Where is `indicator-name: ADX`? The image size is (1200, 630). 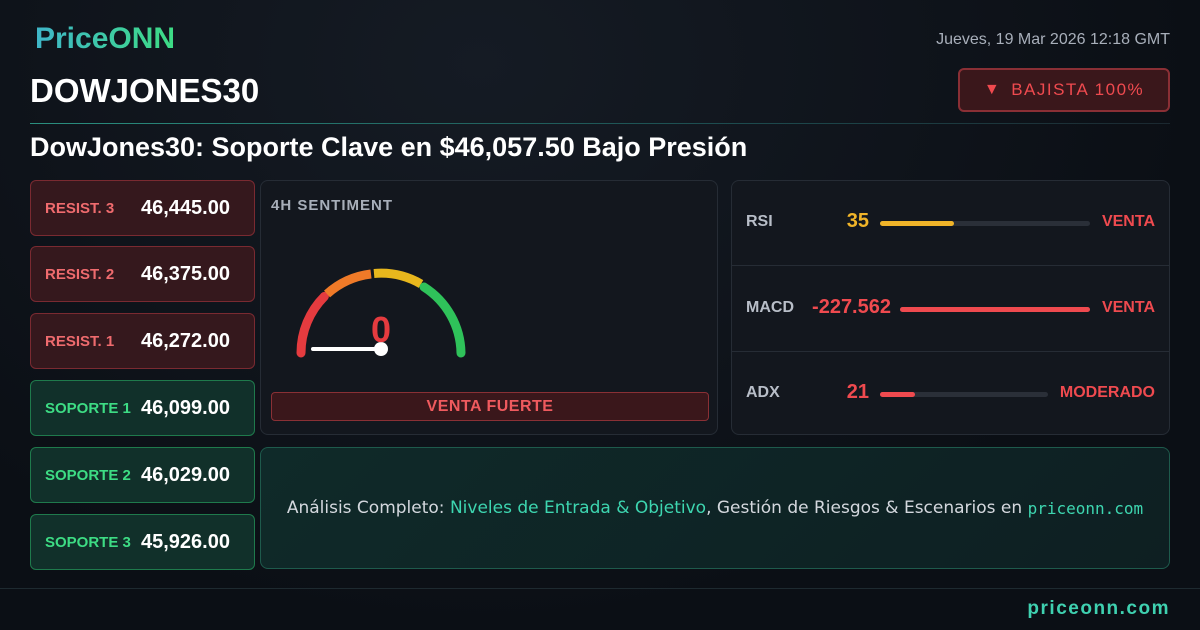
indicator-name: ADX is located at coordinates (763, 392).